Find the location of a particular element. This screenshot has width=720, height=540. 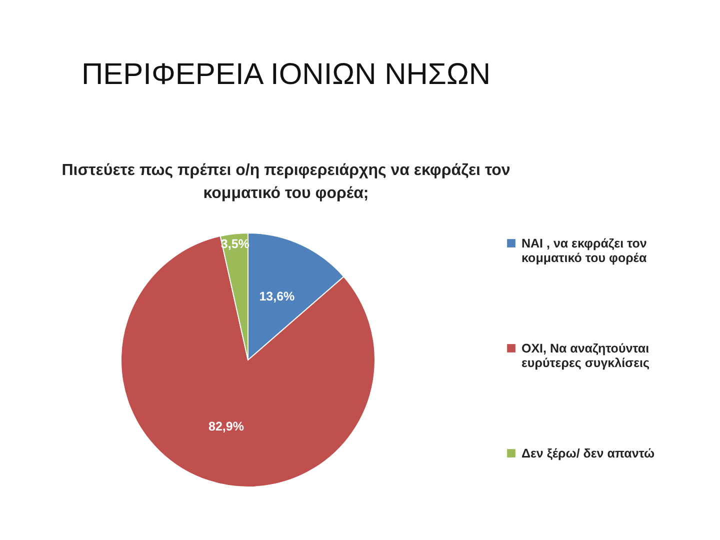

legend-label: ΝΑΙ , να εκφράζει τον κομματικό του φορέα is located at coordinates (584, 250).